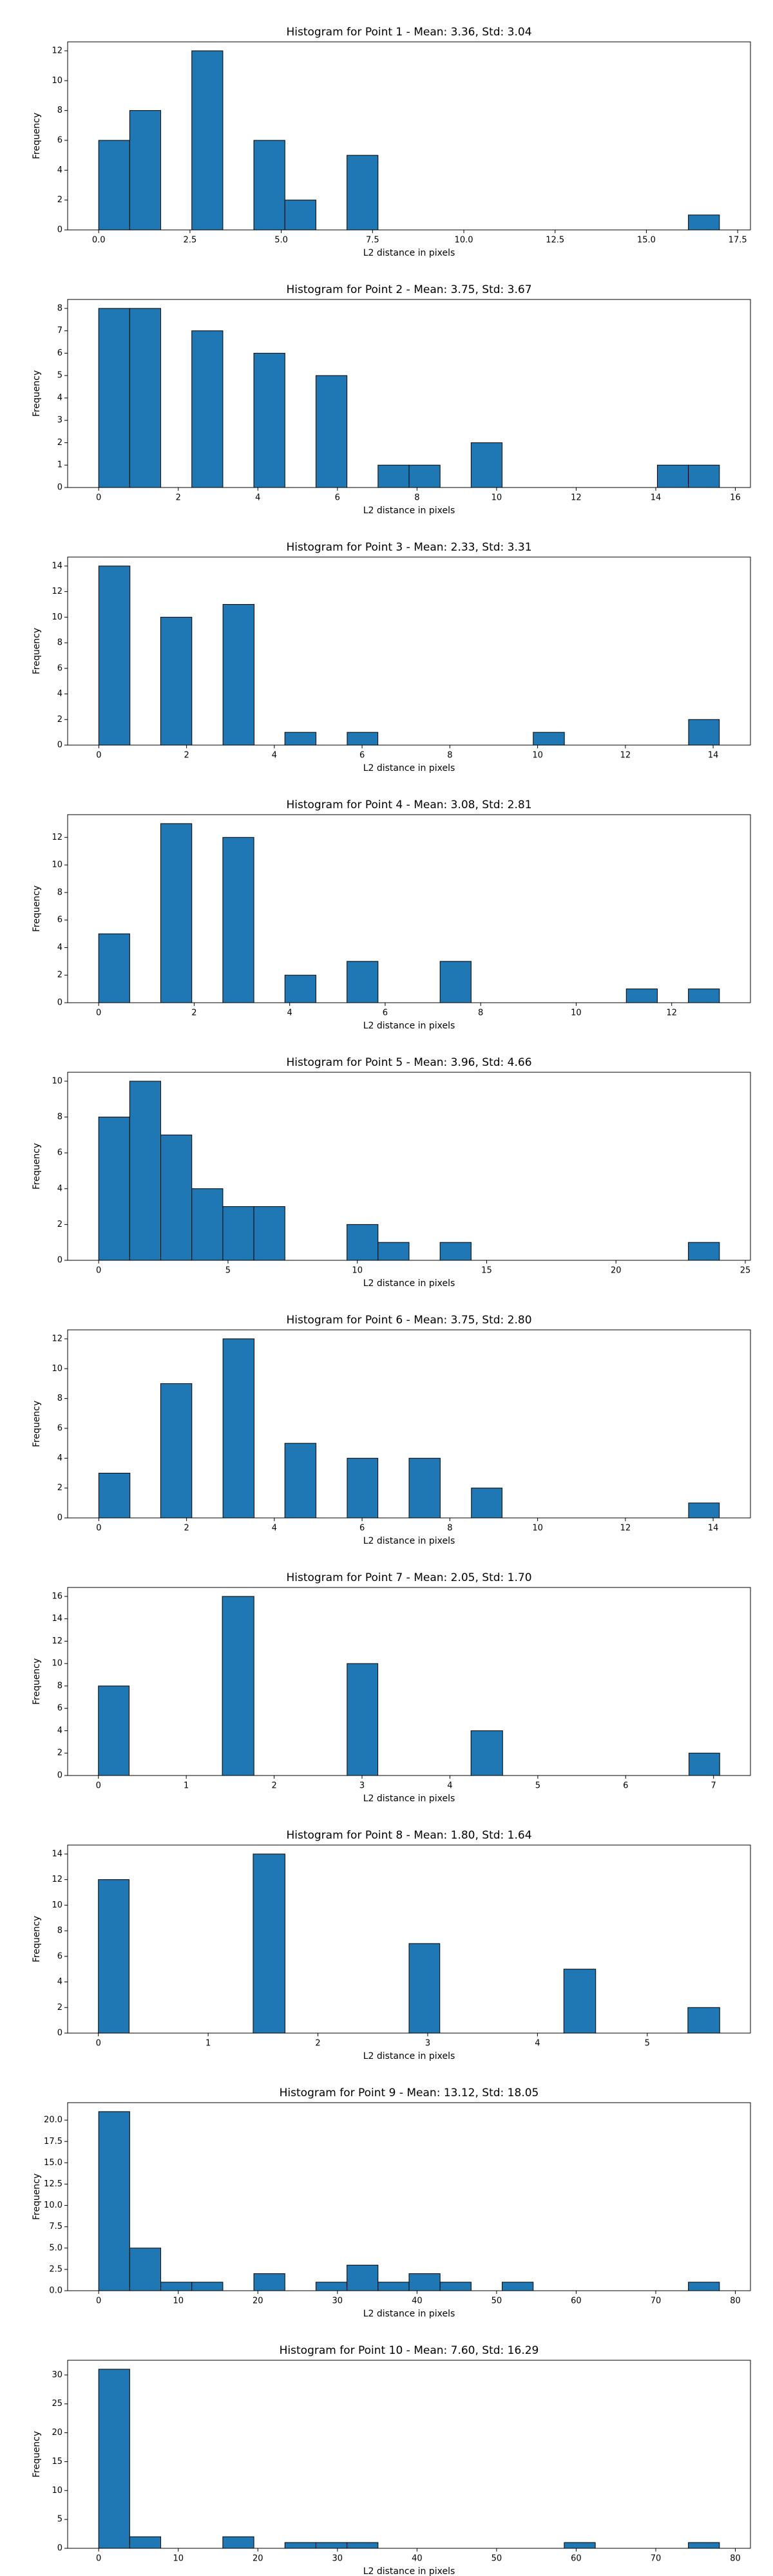  What do you see at coordinates (656, 2559) in the screenshot?
I see `x-tick-label: 70` at bounding box center [656, 2559].